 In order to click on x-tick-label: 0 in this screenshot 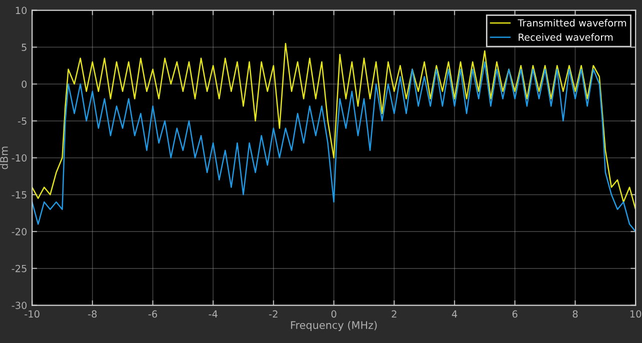, I will do `click(333, 314)`.